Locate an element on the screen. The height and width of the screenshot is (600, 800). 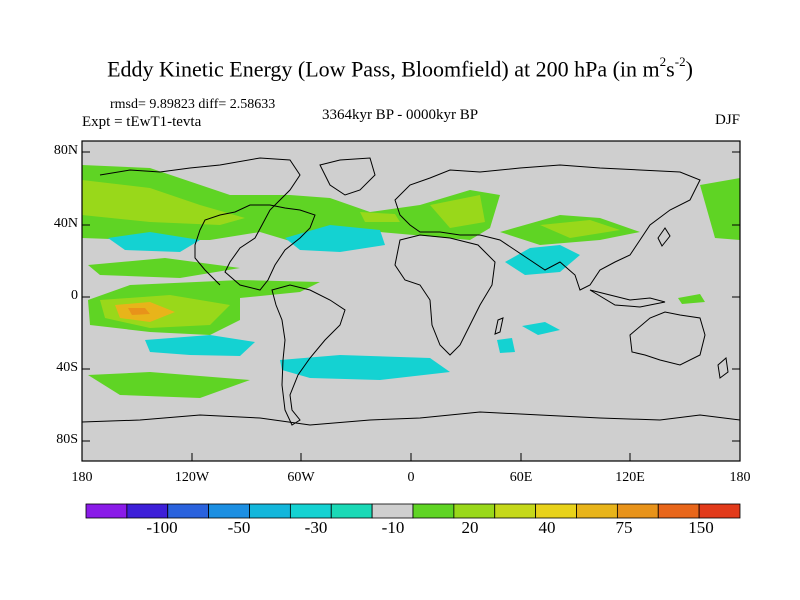
north-america-coast is located at coordinates (207, 224).